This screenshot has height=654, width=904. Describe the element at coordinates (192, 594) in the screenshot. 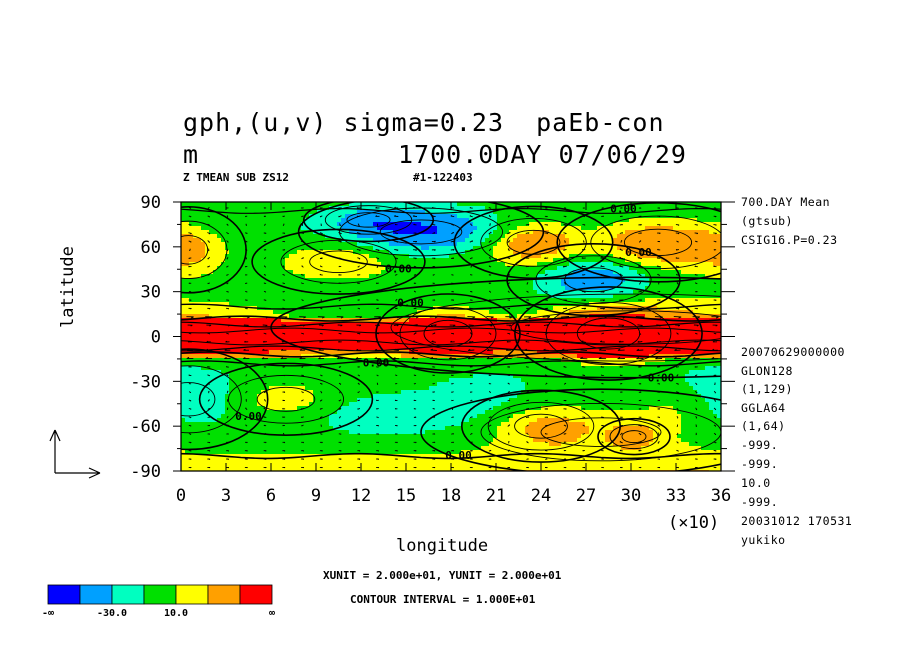

I see `colorbar-swatch` at that location.